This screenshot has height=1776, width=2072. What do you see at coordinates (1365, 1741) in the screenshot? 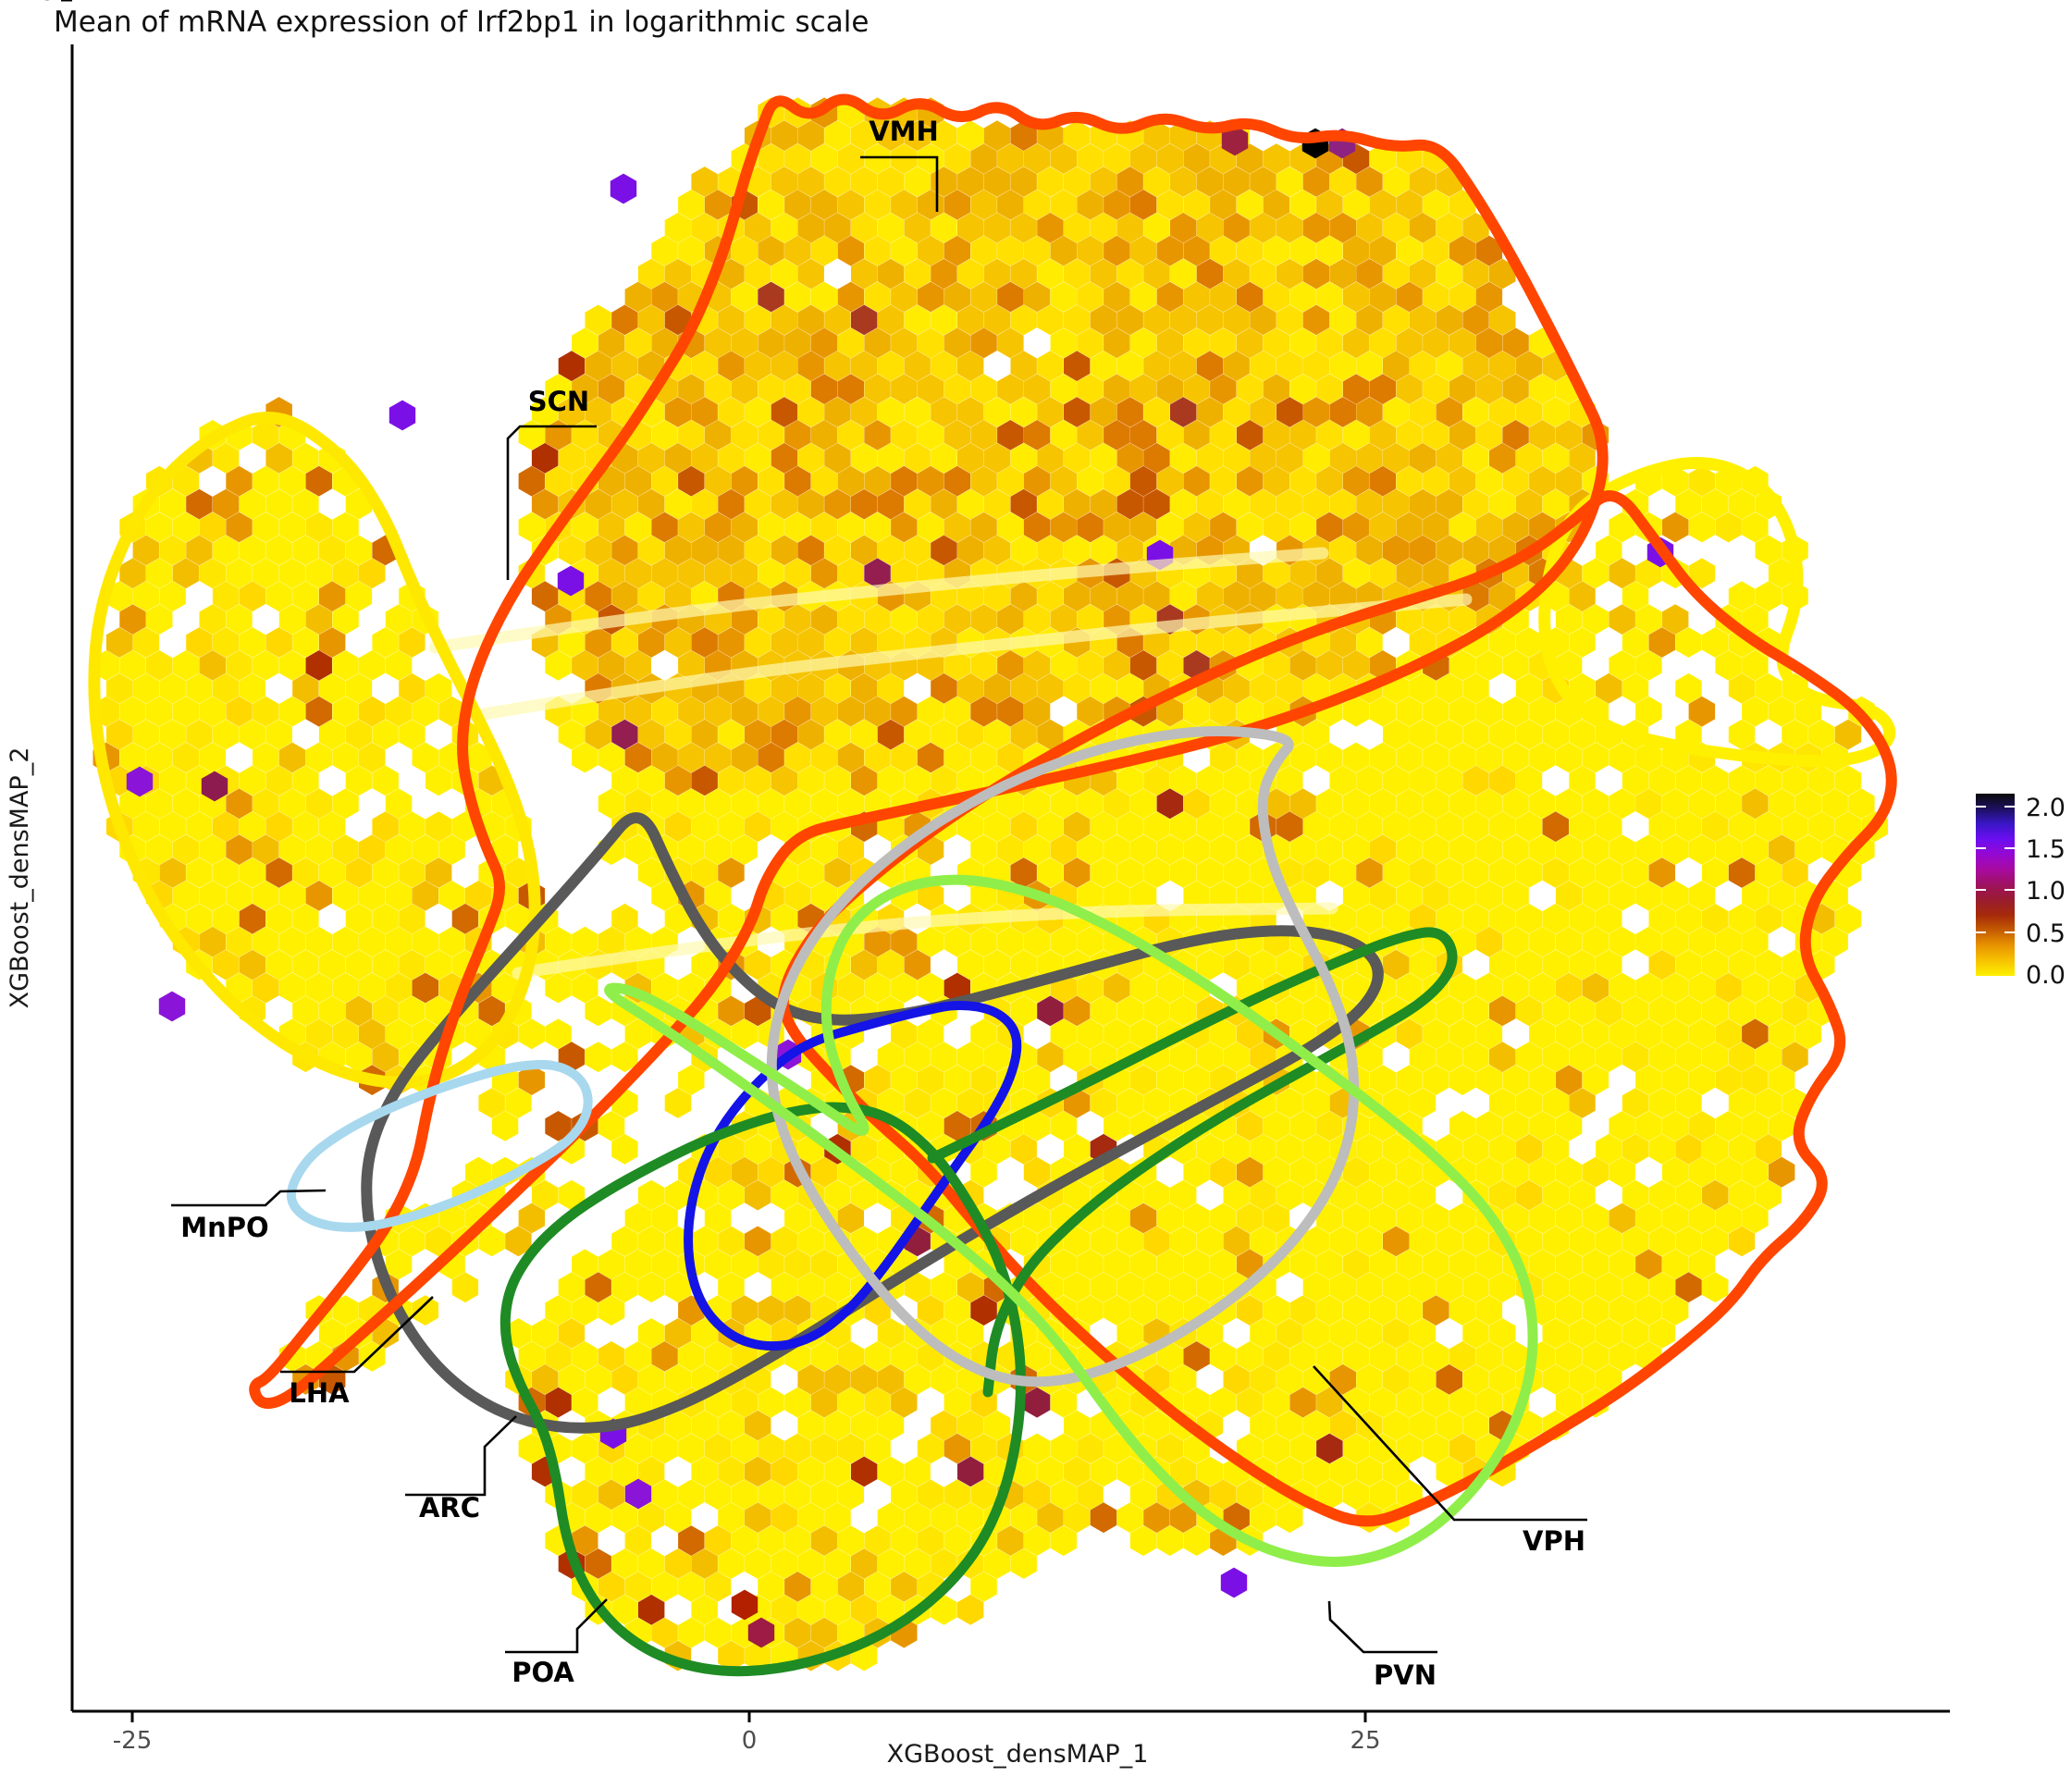
I see `x-tick-label: 25` at bounding box center [1365, 1741].